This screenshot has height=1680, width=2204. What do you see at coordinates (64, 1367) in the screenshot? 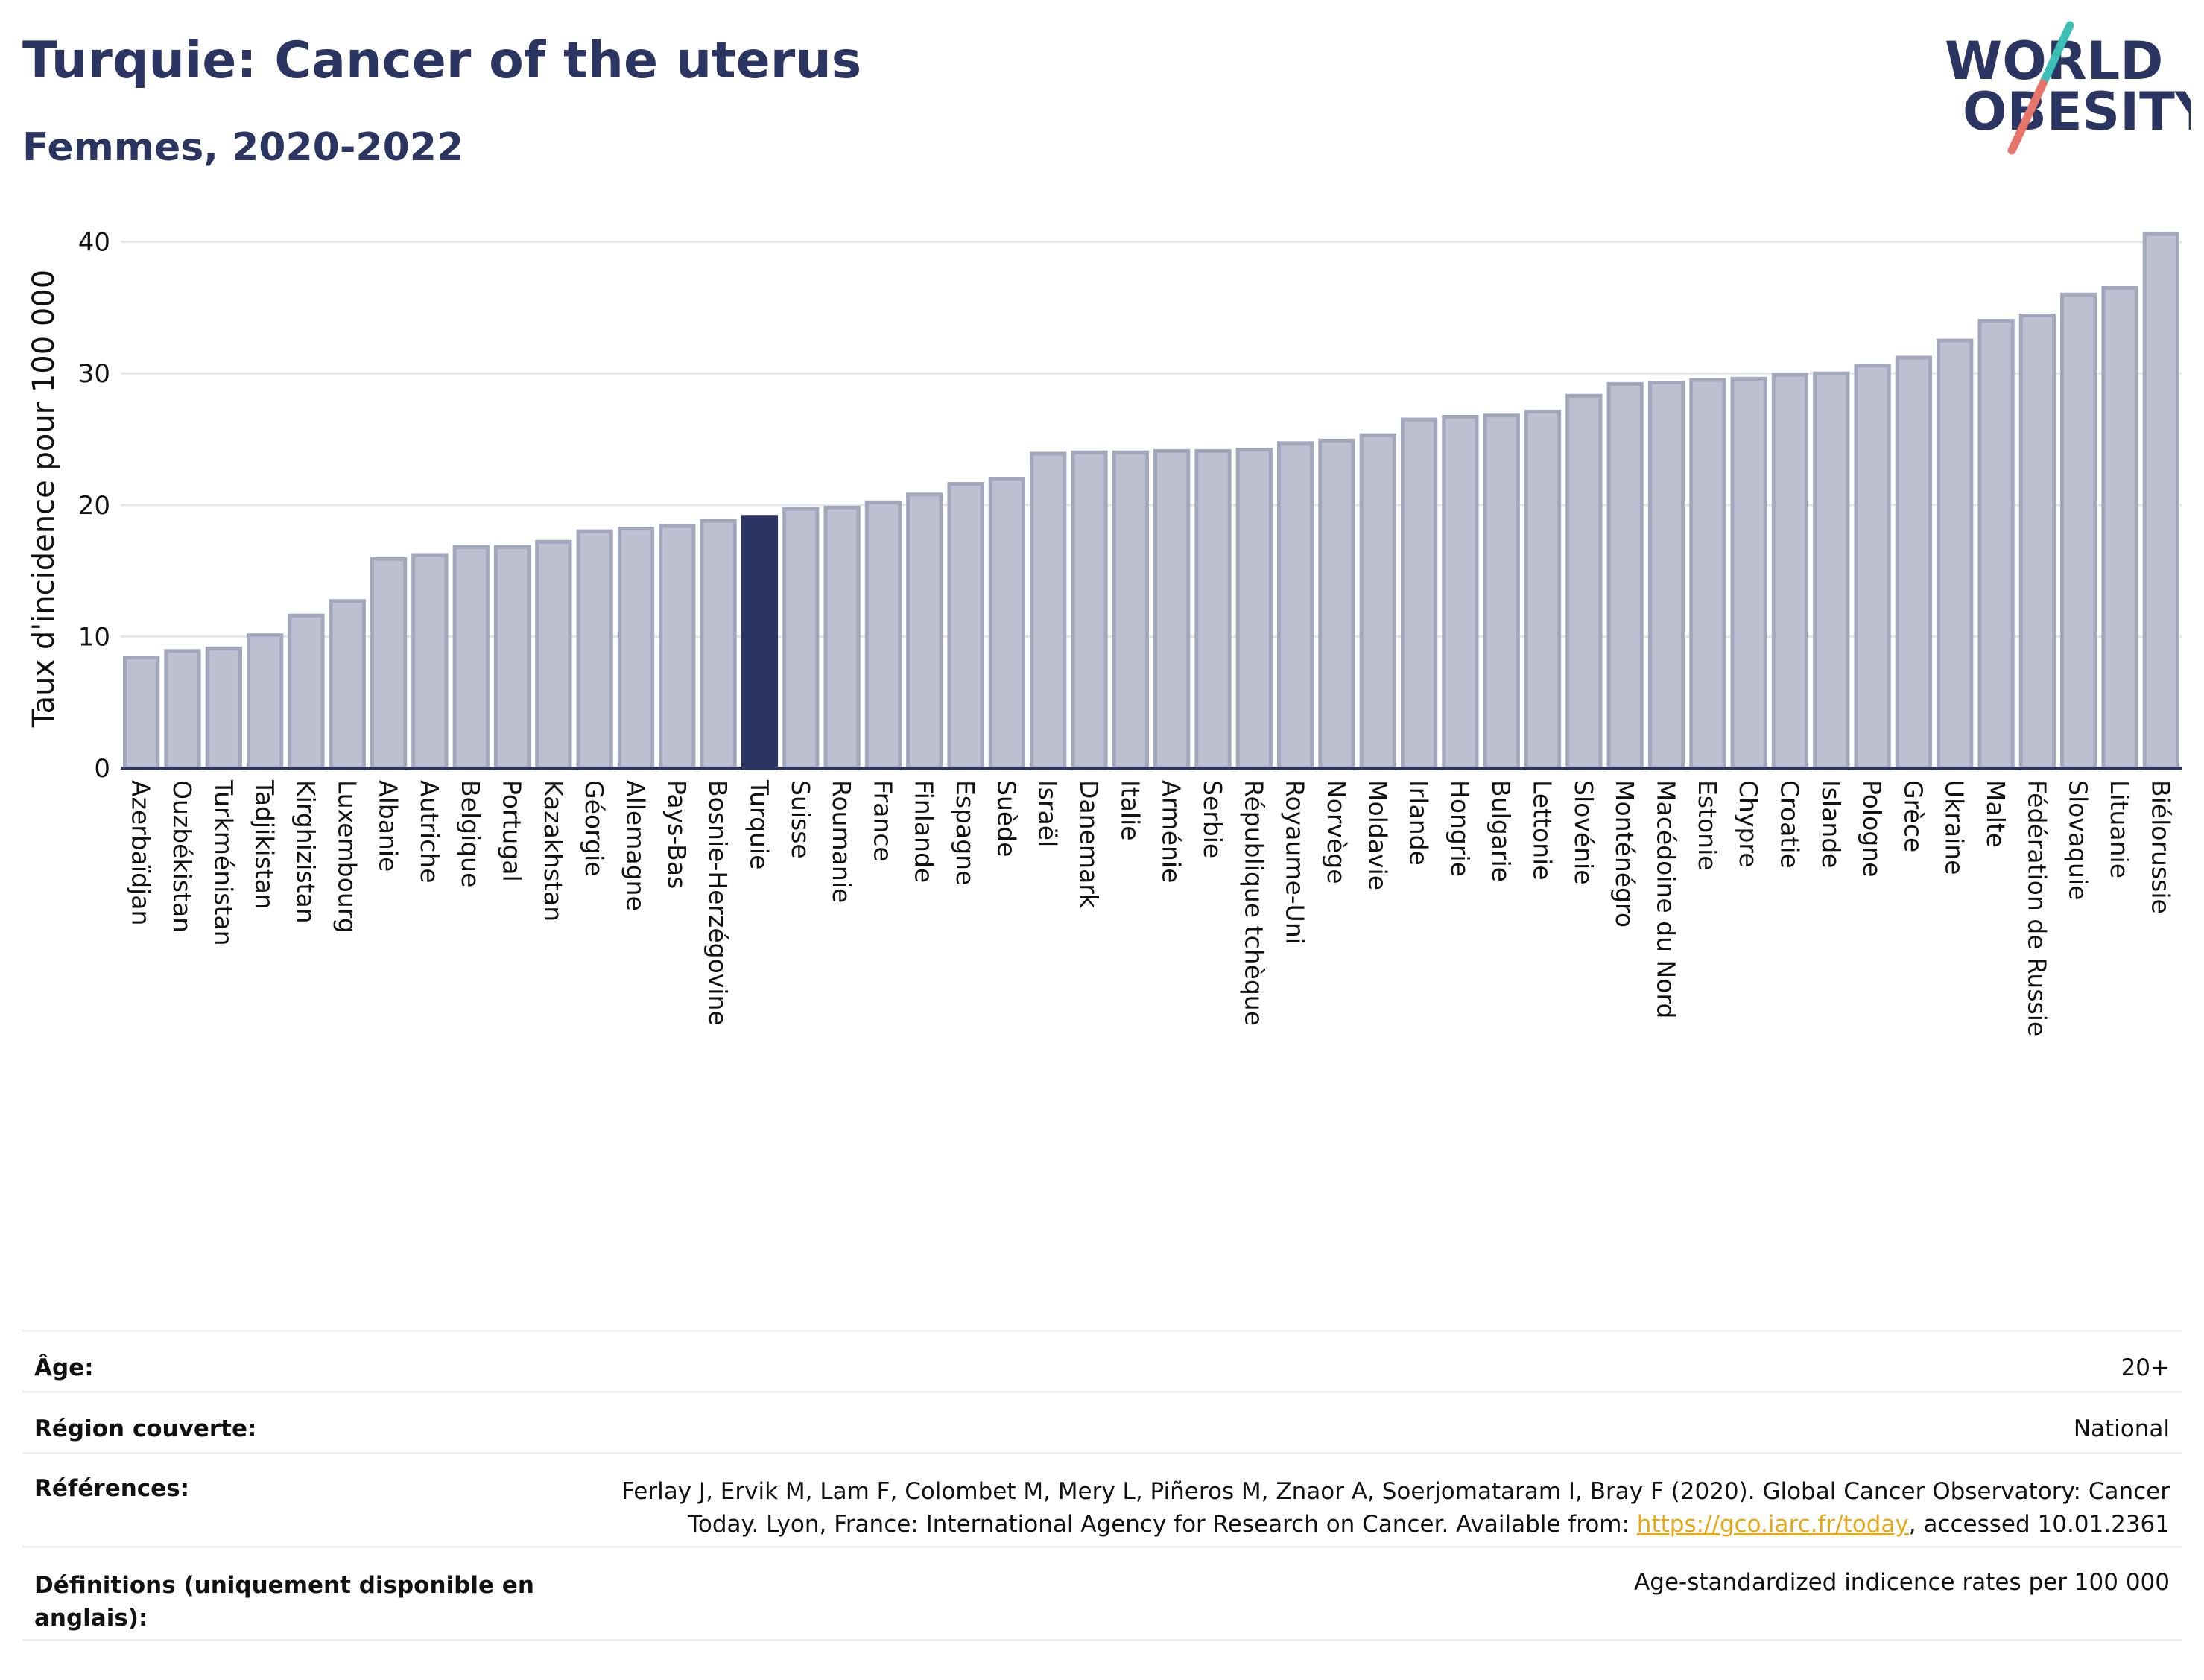
I see `age-label: Âge:` at bounding box center [64, 1367].